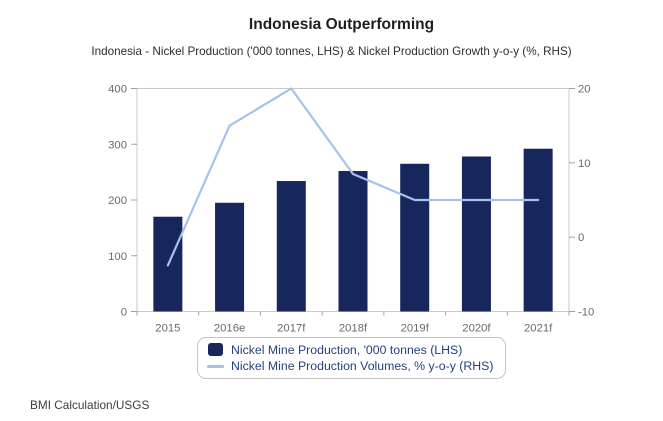 The width and height of the screenshot is (663, 421). What do you see at coordinates (117, 90) in the screenshot?
I see `left-axis-label-400: 400` at bounding box center [117, 90].